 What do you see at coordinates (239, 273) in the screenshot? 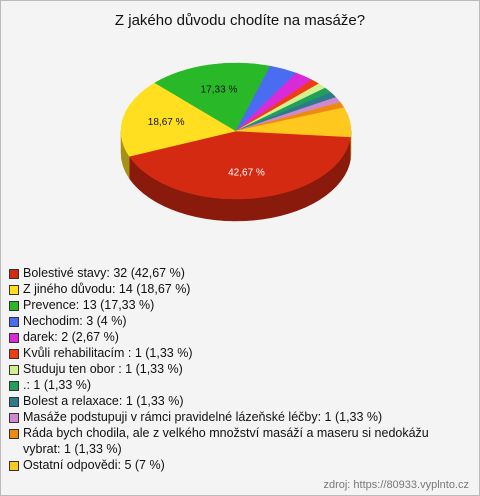
I see `legend-item: Bolestivé stavy: 32 (42,67 %)` at bounding box center [239, 273].